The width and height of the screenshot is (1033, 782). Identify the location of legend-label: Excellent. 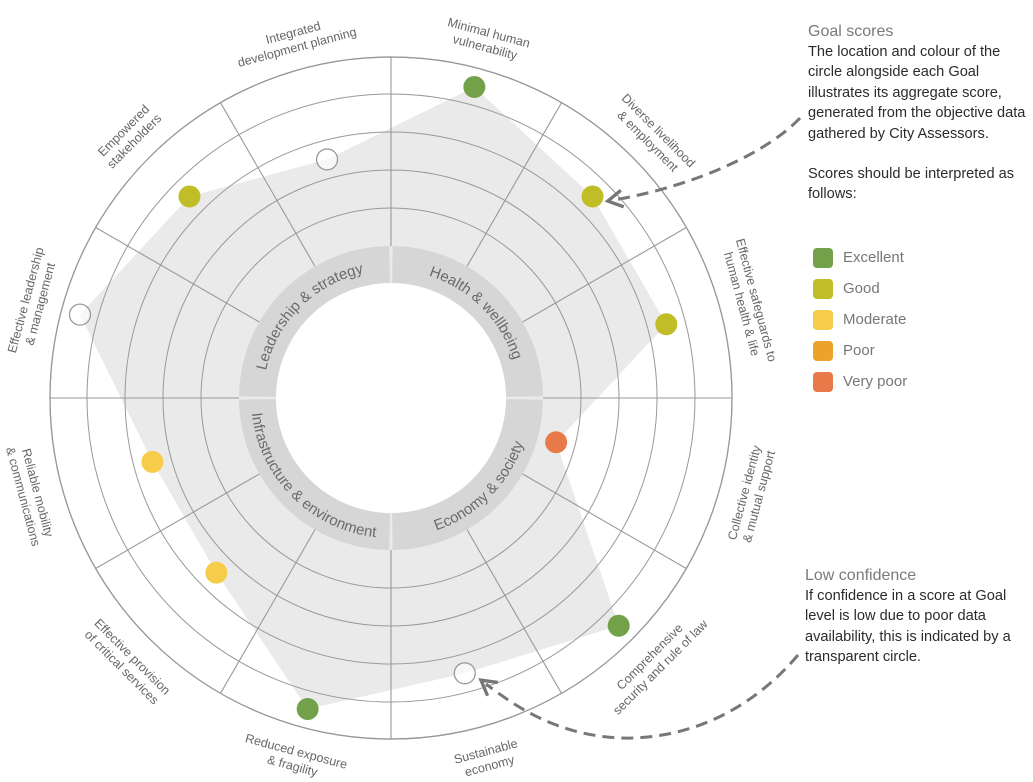
(873, 257).